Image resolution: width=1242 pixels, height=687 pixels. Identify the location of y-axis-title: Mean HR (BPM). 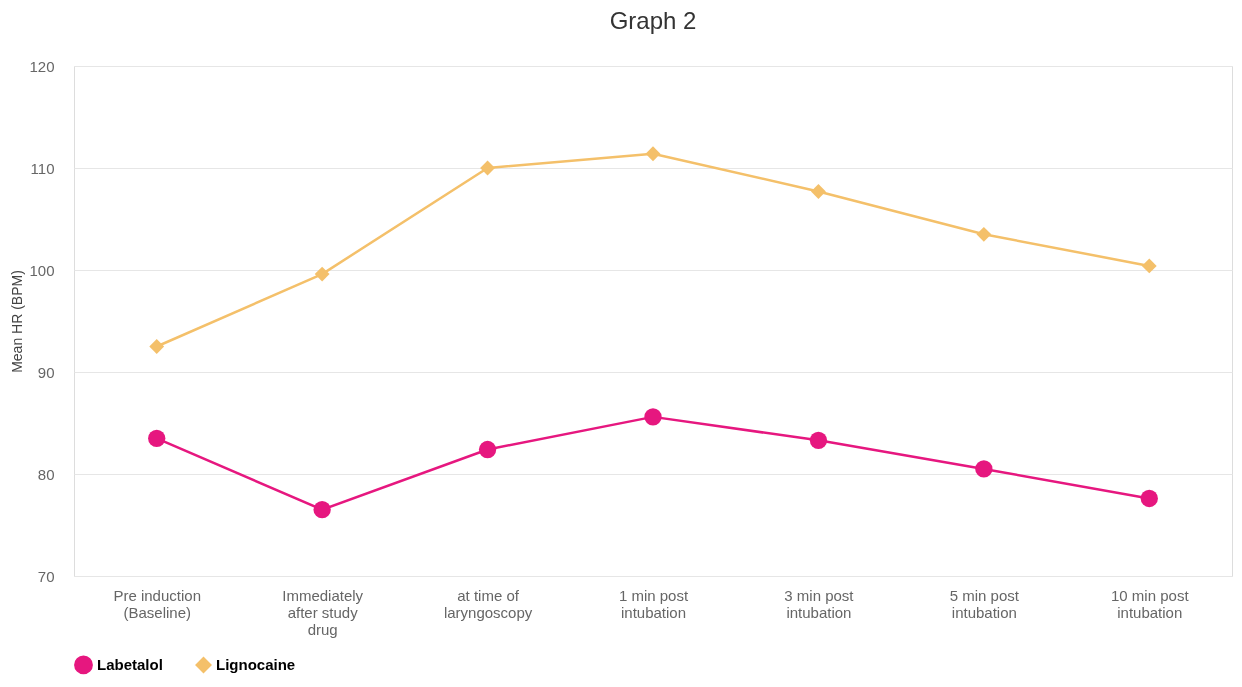
(17, 321).